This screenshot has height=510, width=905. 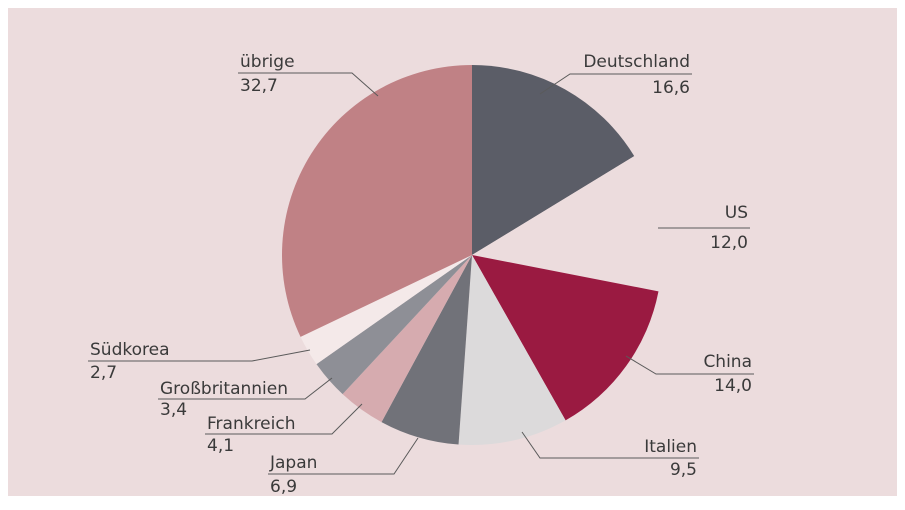 What do you see at coordinates (733, 386) in the screenshot?
I see `value-label: 14,0` at bounding box center [733, 386].